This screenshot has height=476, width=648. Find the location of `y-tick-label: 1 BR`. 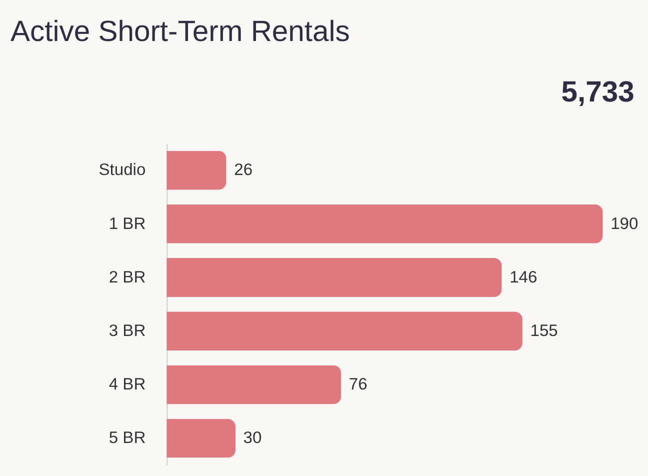

y-tick-label: 1 BR is located at coordinates (127, 223).